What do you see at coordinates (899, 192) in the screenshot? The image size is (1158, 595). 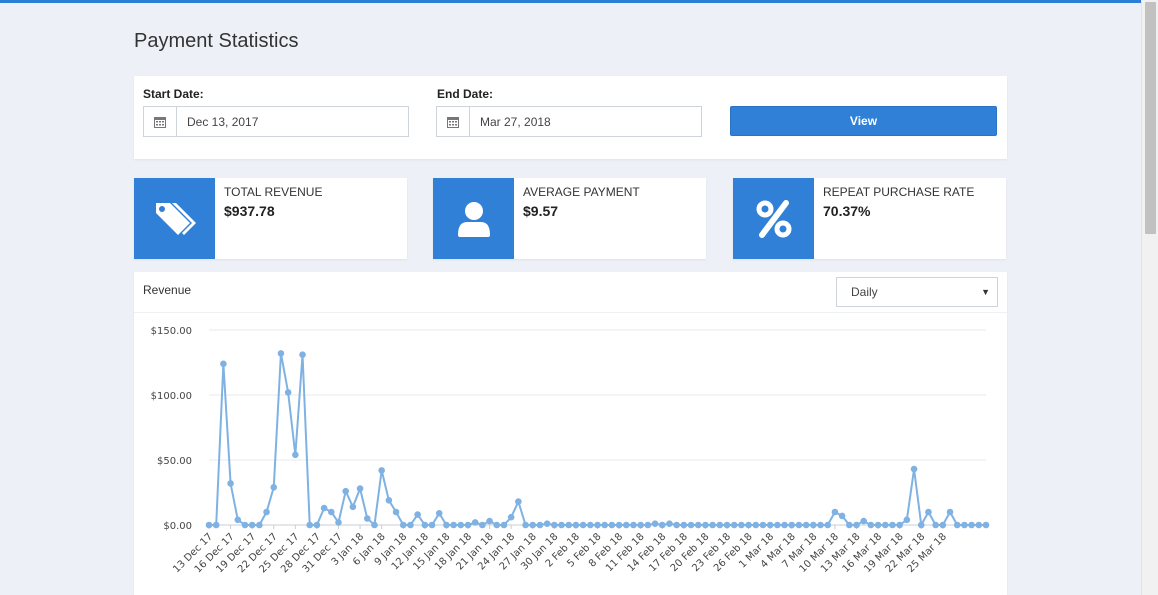 I see `stat-label: REPEAT PURCHASE RATE` at bounding box center [899, 192].